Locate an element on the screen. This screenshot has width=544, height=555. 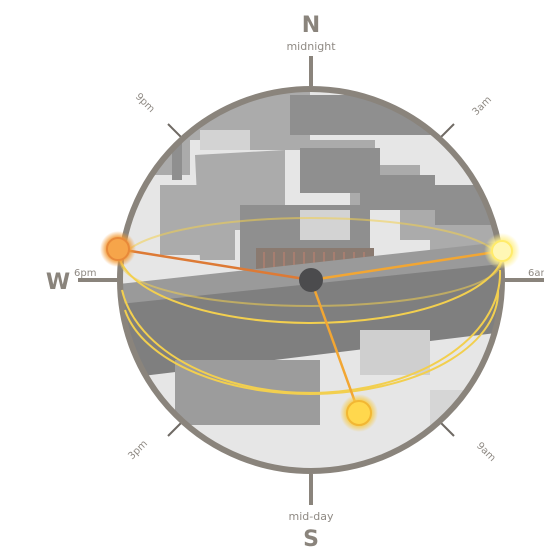
summer-sun-path is located at coordinates (310, 285).